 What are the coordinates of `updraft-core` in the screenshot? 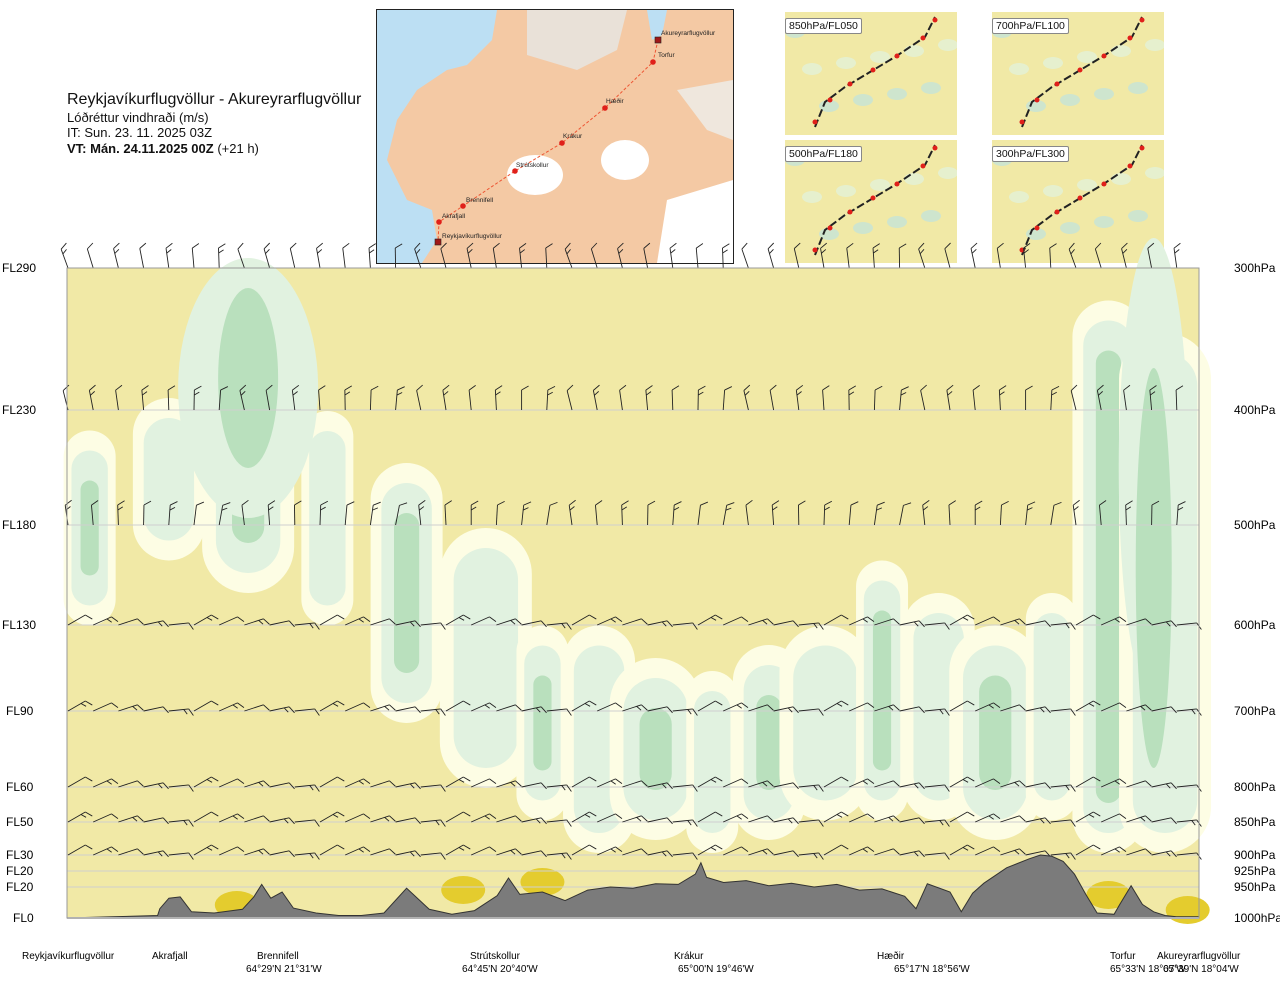 It's located at (407, 593).